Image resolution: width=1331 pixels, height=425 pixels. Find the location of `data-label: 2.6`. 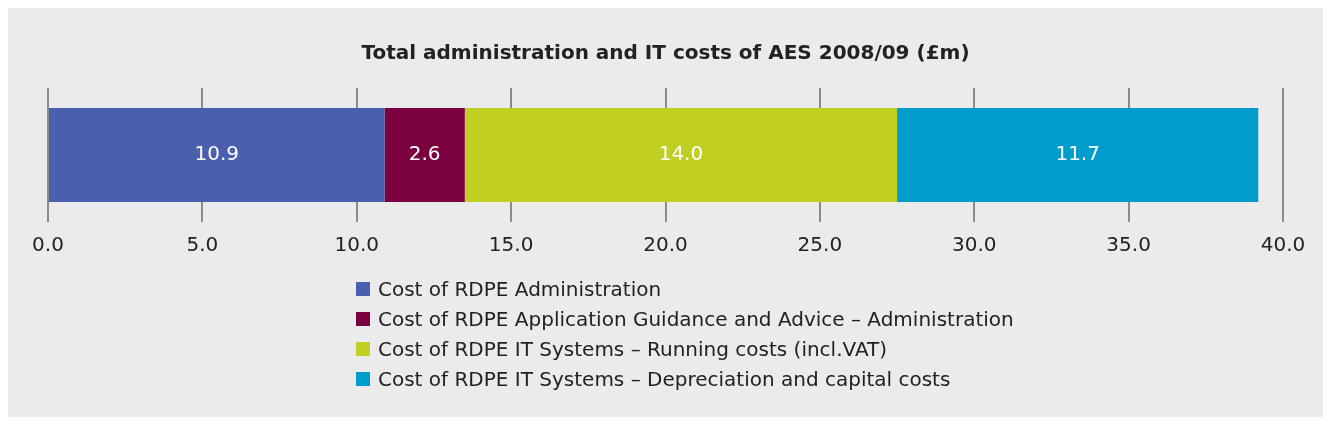

data-label: 2.6 is located at coordinates (424, 153).